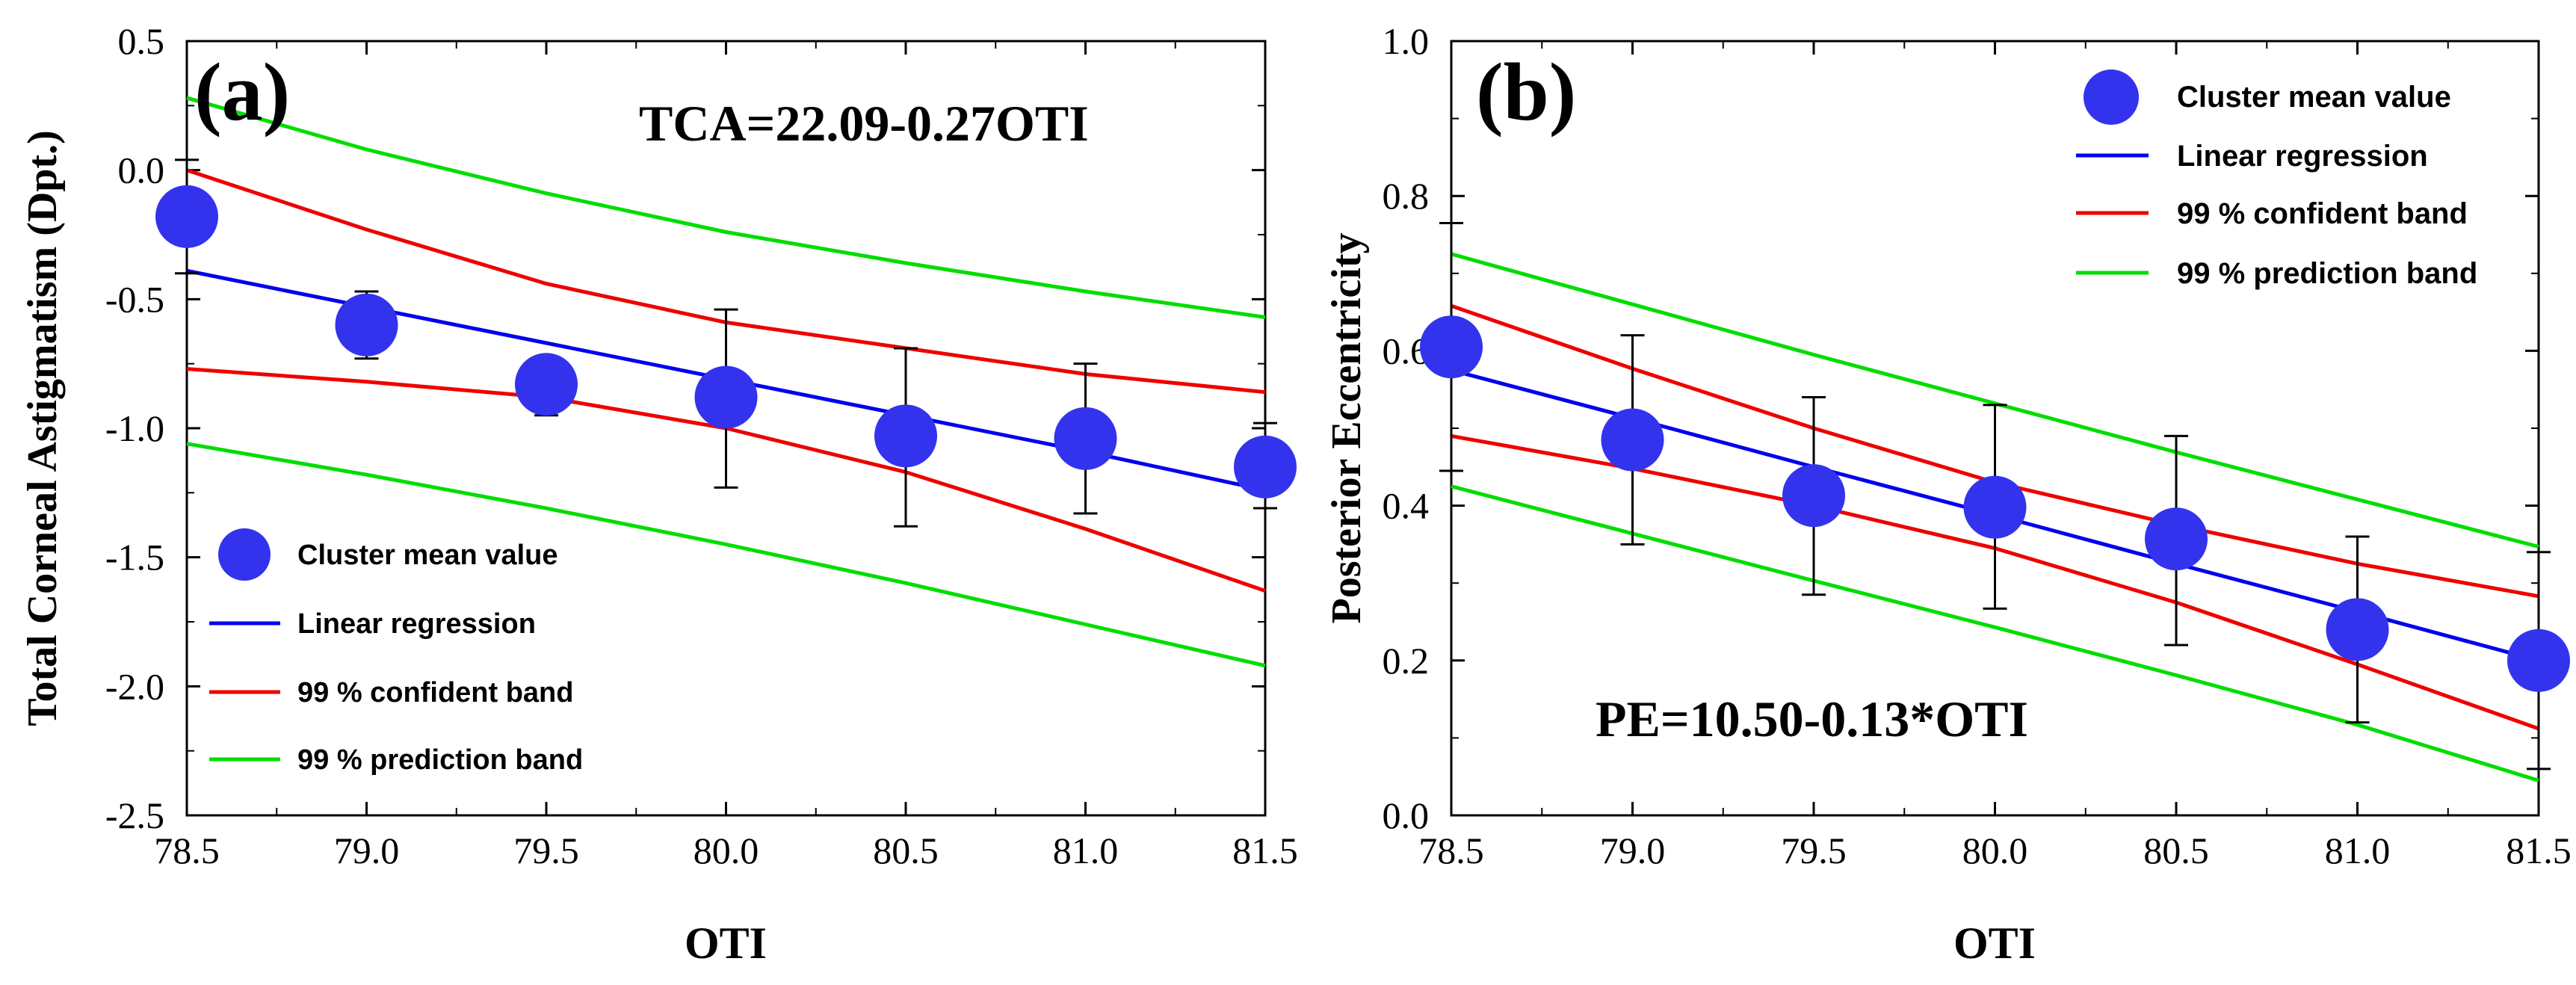 This screenshot has width=2576, height=985. What do you see at coordinates (1407, 41) in the screenshot?
I see `y-tick-label: 1.0` at bounding box center [1407, 41].